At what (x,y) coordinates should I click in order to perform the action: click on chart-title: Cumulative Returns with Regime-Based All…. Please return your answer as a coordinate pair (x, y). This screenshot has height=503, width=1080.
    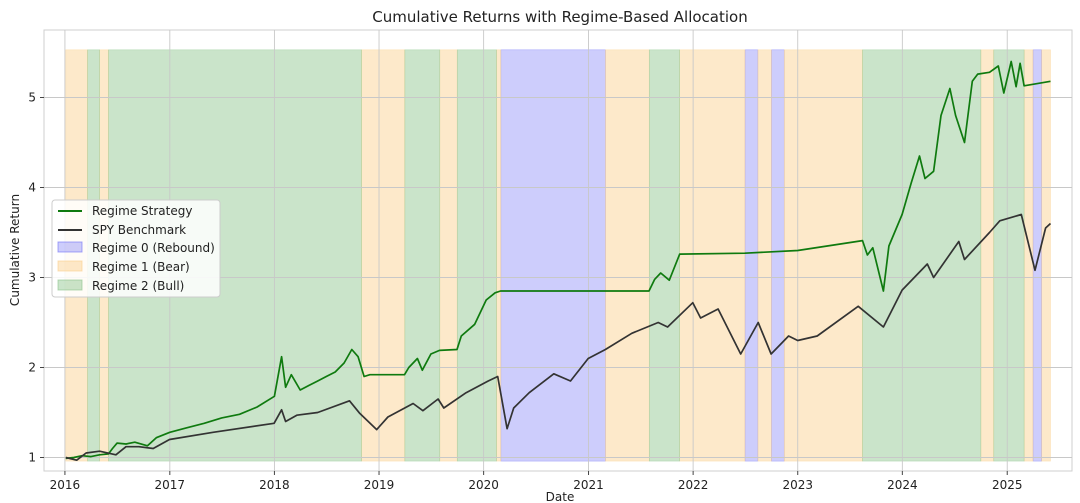
    Looking at the image, I should click on (559, 17).